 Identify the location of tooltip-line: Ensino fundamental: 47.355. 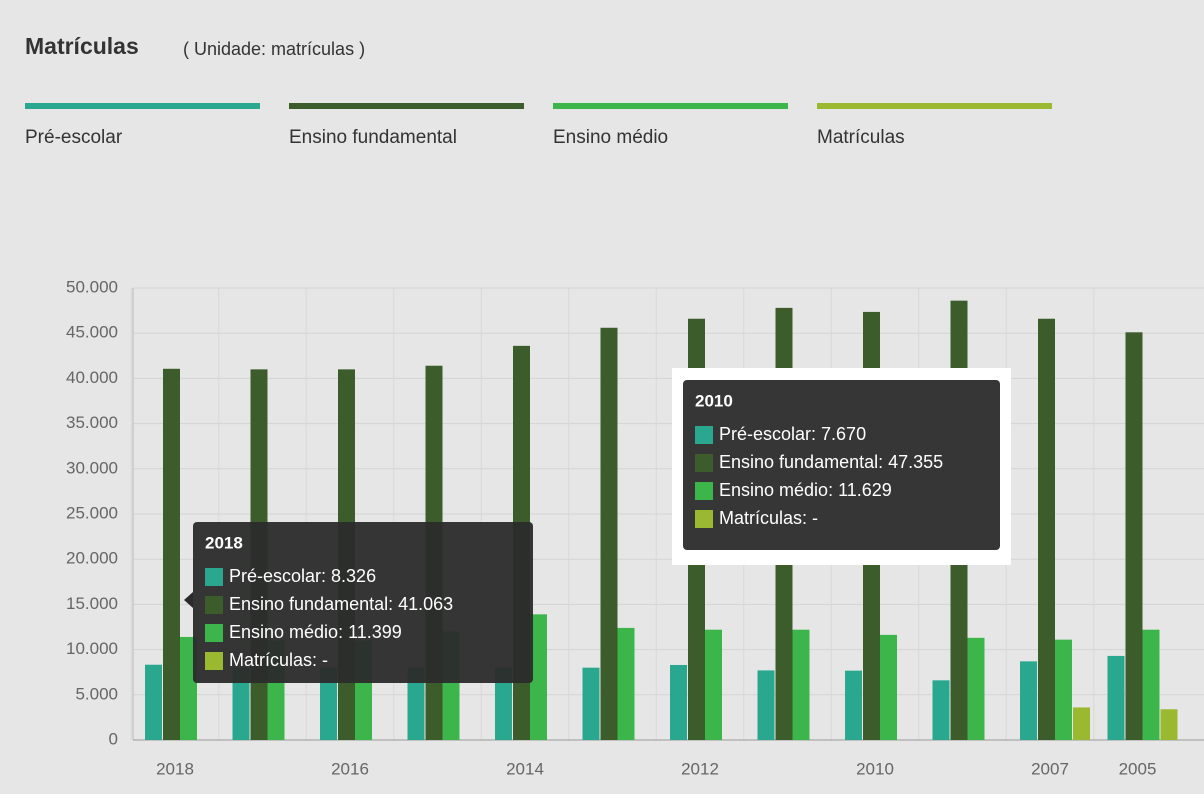
(831, 462).